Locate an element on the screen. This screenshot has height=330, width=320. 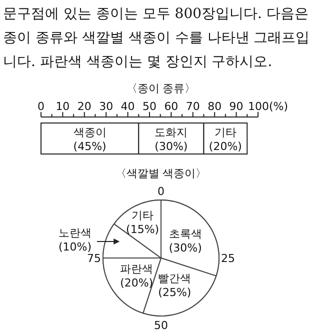
x-tick-label: 100(%) is located at coordinates (268, 106).